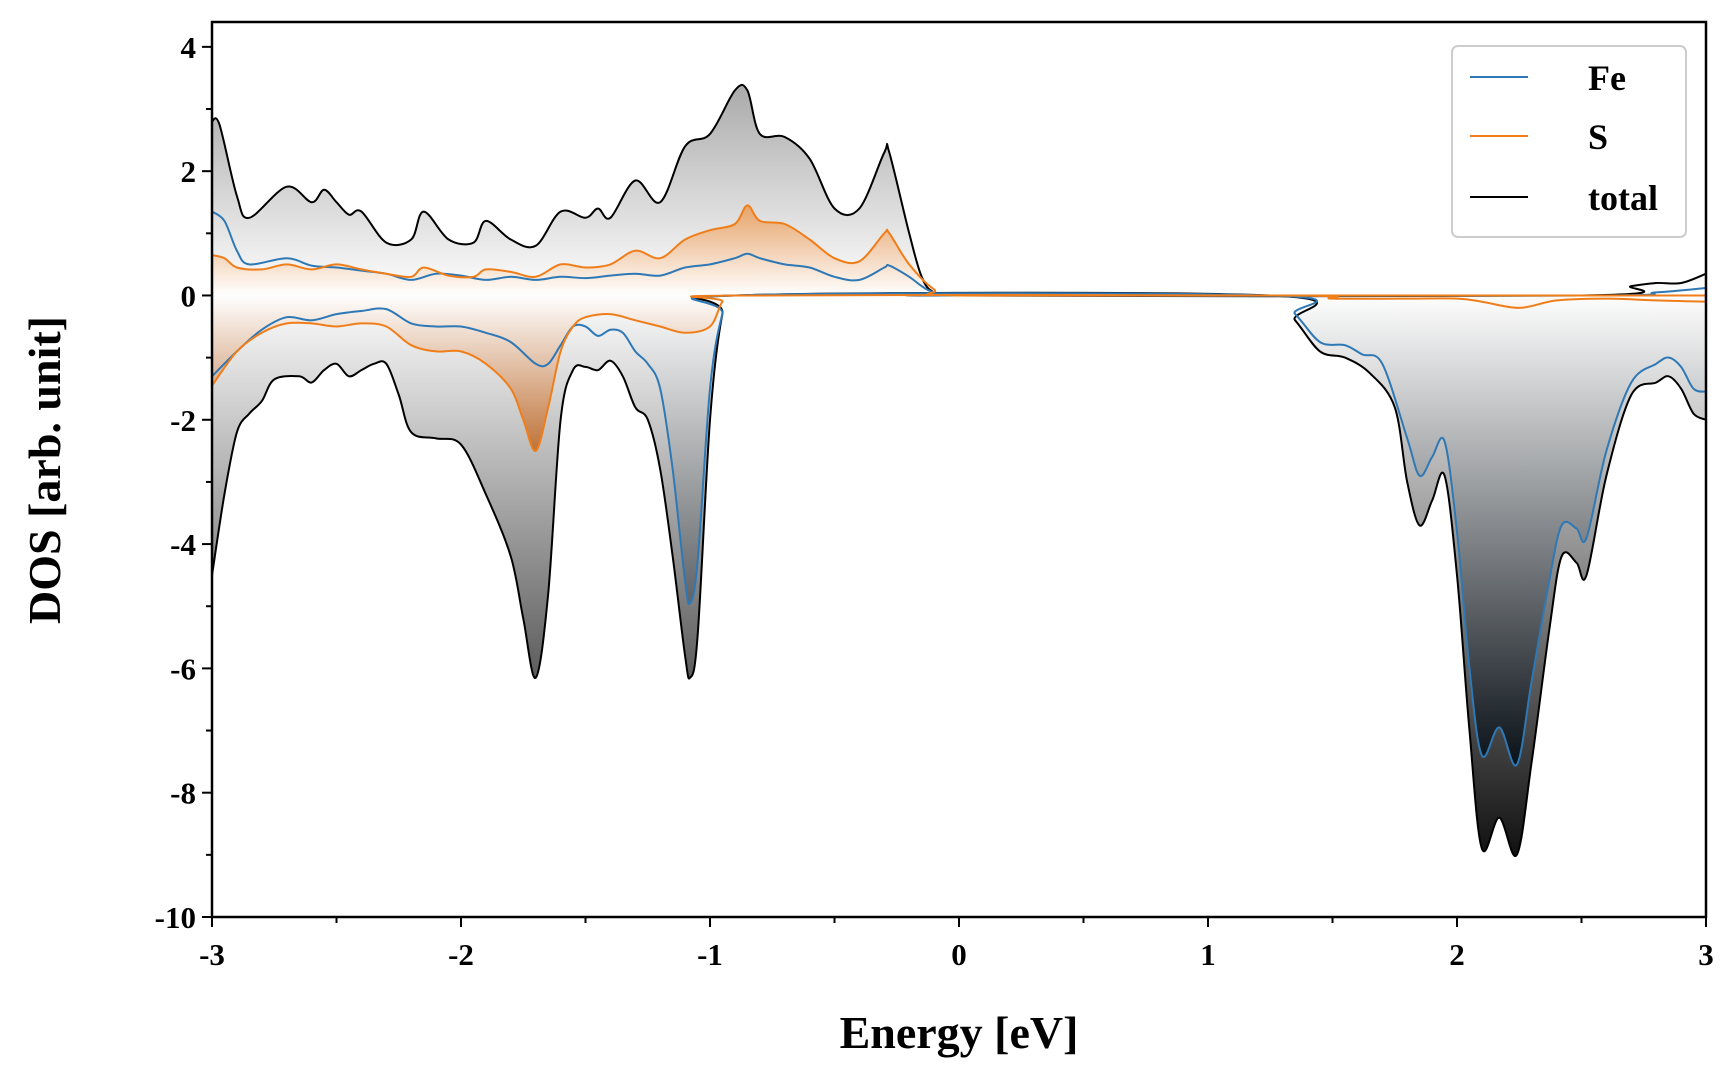 The image size is (1728, 1080). What do you see at coordinates (710, 954) in the screenshot?
I see `x-tick-label: -1` at bounding box center [710, 954].